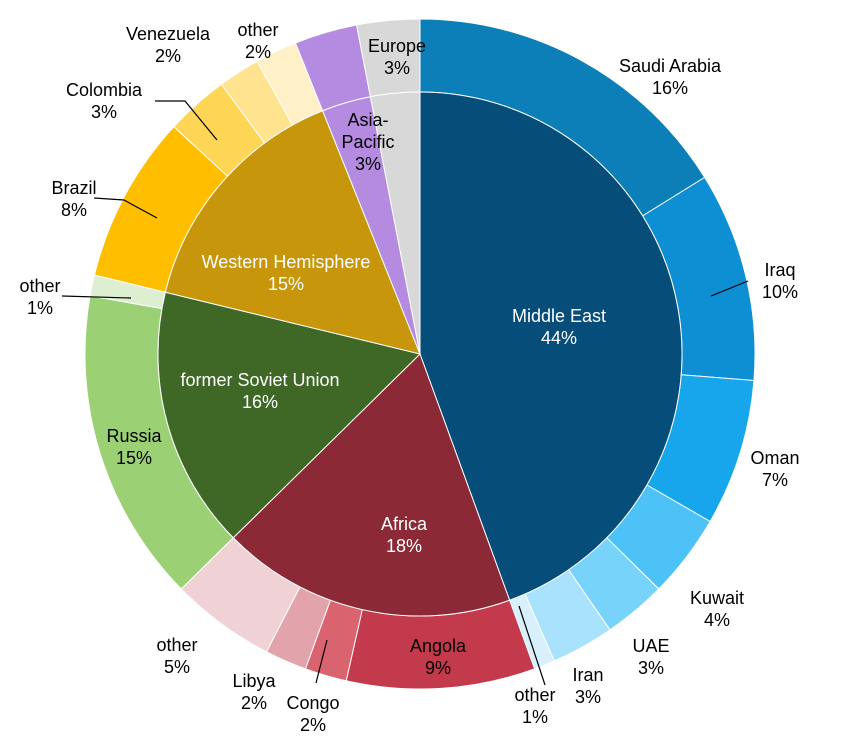  What do you see at coordinates (438, 657) in the screenshot?
I see `outer-label-angola-7: Angola 9%` at bounding box center [438, 657].